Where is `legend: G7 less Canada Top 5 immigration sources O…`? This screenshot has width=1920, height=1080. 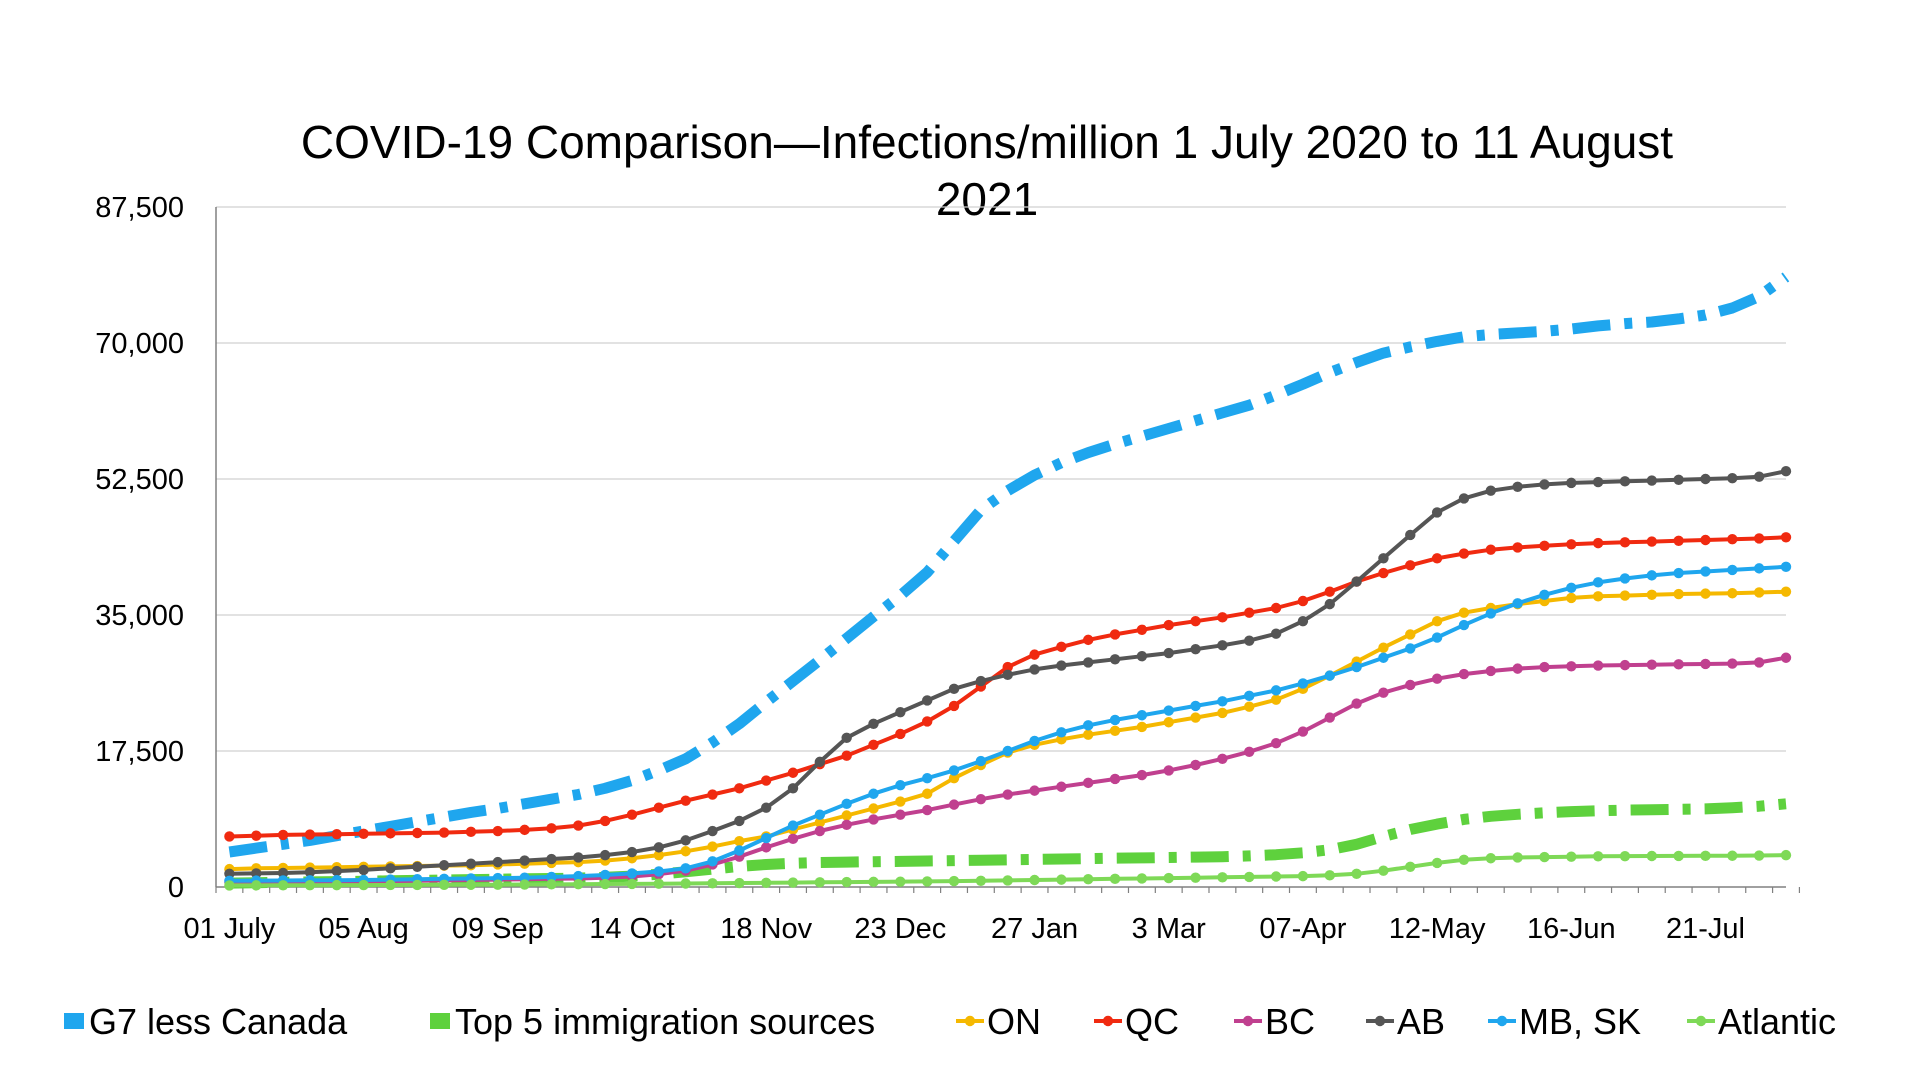 legend: G7 less Canada Top 5 immigration sources O… is located at coordinates (950, 1021).